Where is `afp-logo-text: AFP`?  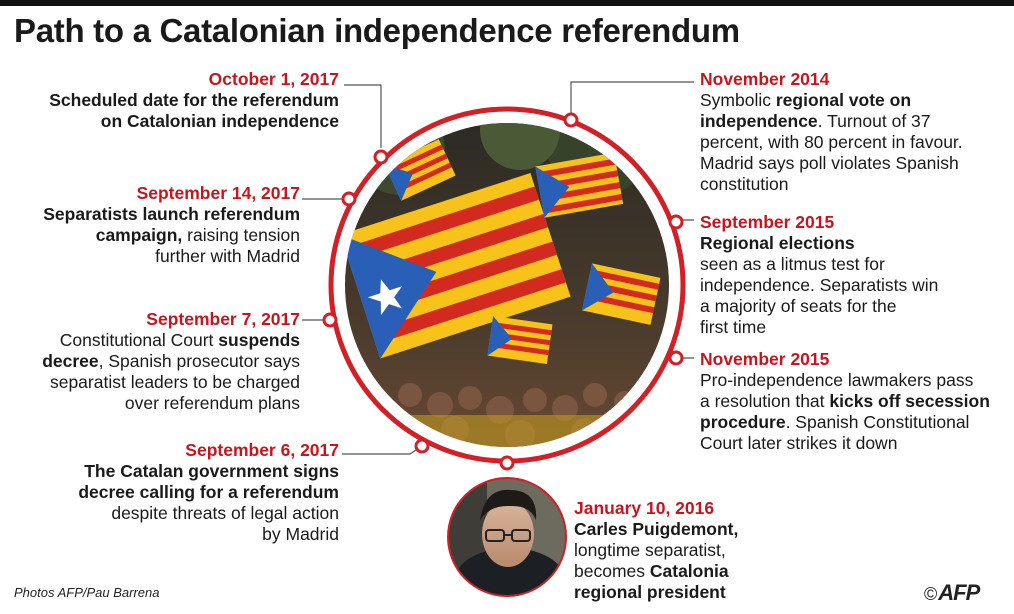
afp-logo-text: AFP is located at coordinates (959, 592).